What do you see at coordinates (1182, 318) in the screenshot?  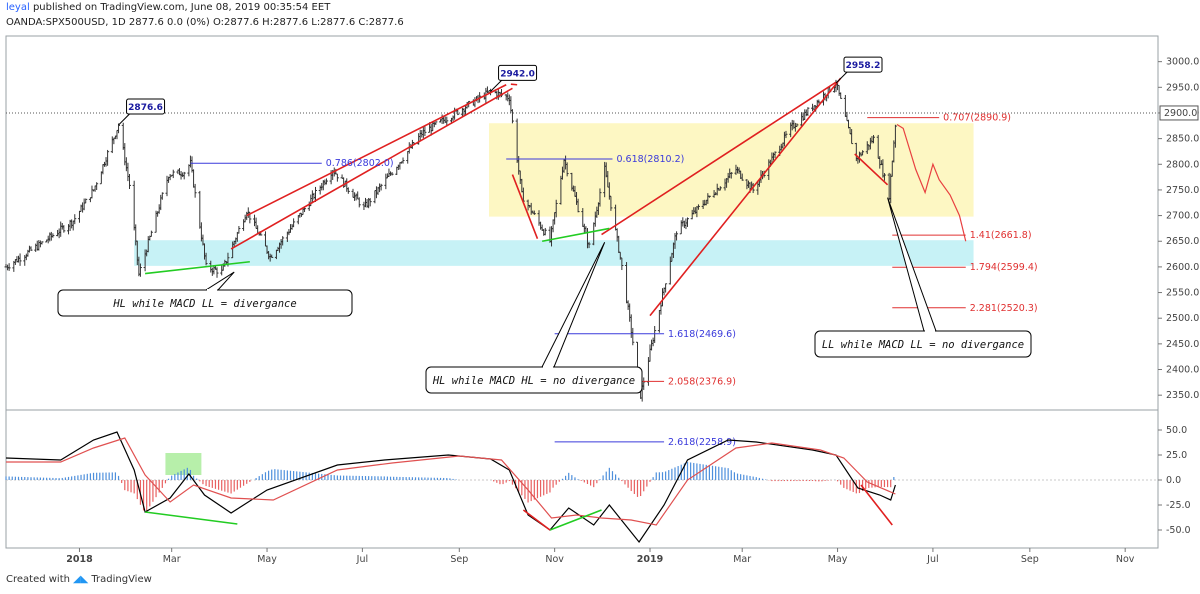 I see `price-tick-label: 2500.0` at bounding box center [1182, 318].